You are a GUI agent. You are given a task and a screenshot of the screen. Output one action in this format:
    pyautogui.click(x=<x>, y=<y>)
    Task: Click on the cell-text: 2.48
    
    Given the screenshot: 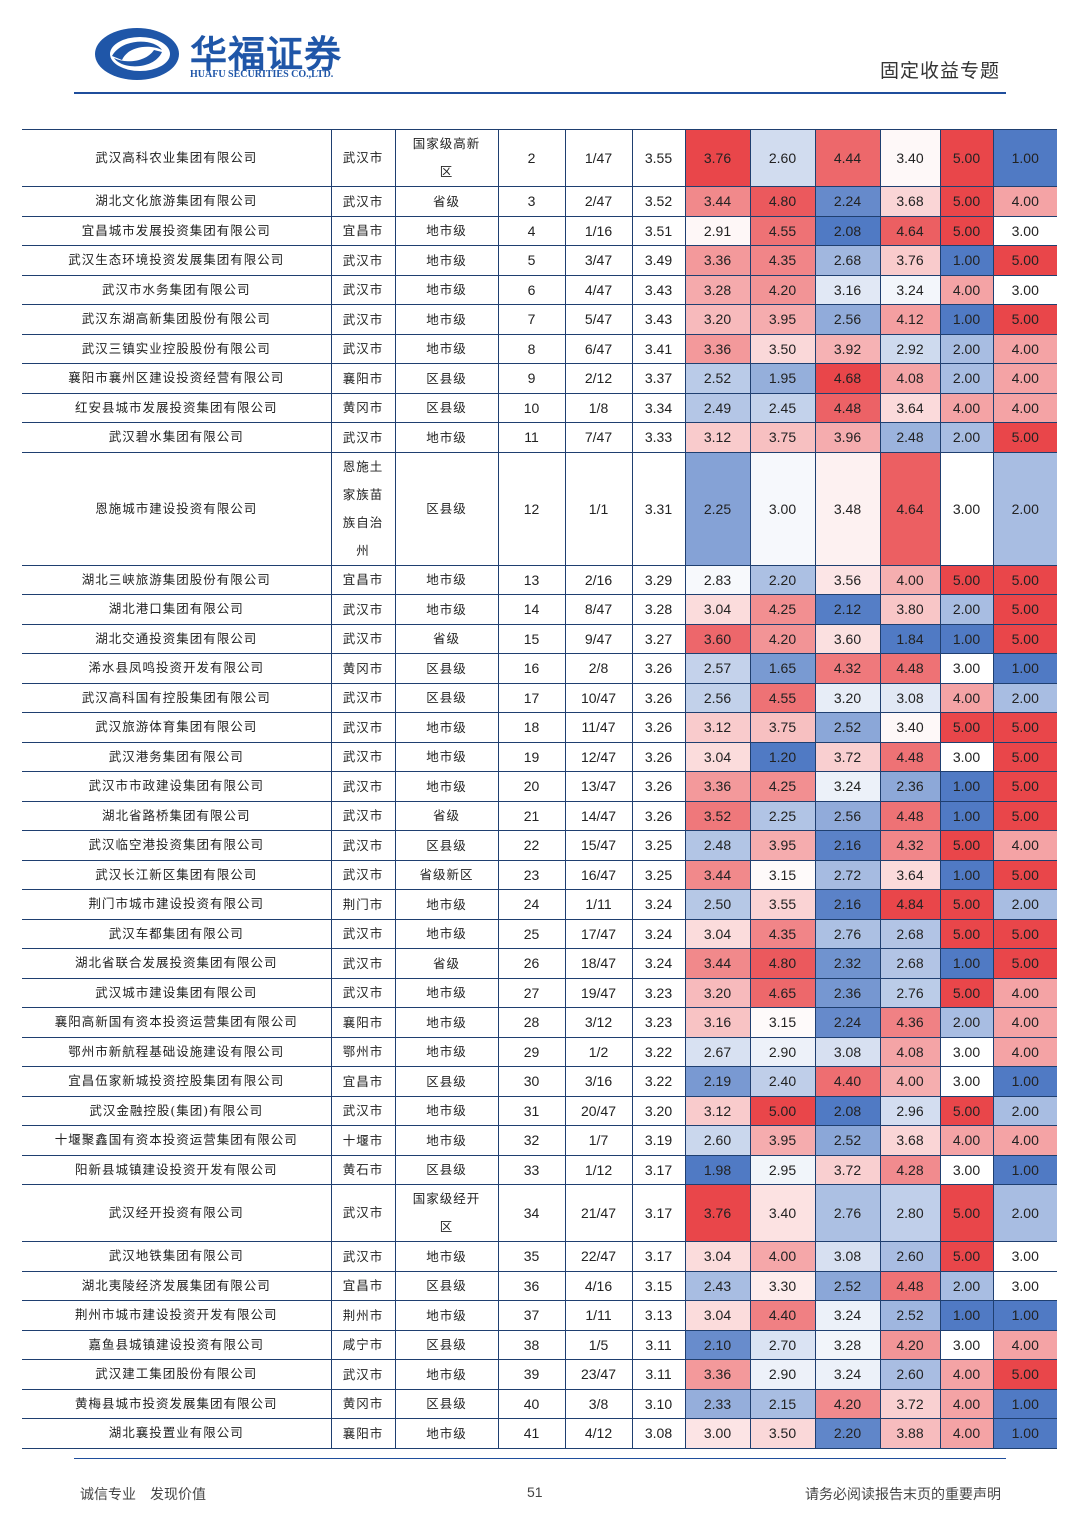 What is the action you would take?
    pyautogui.click(x=910, y=437)
    